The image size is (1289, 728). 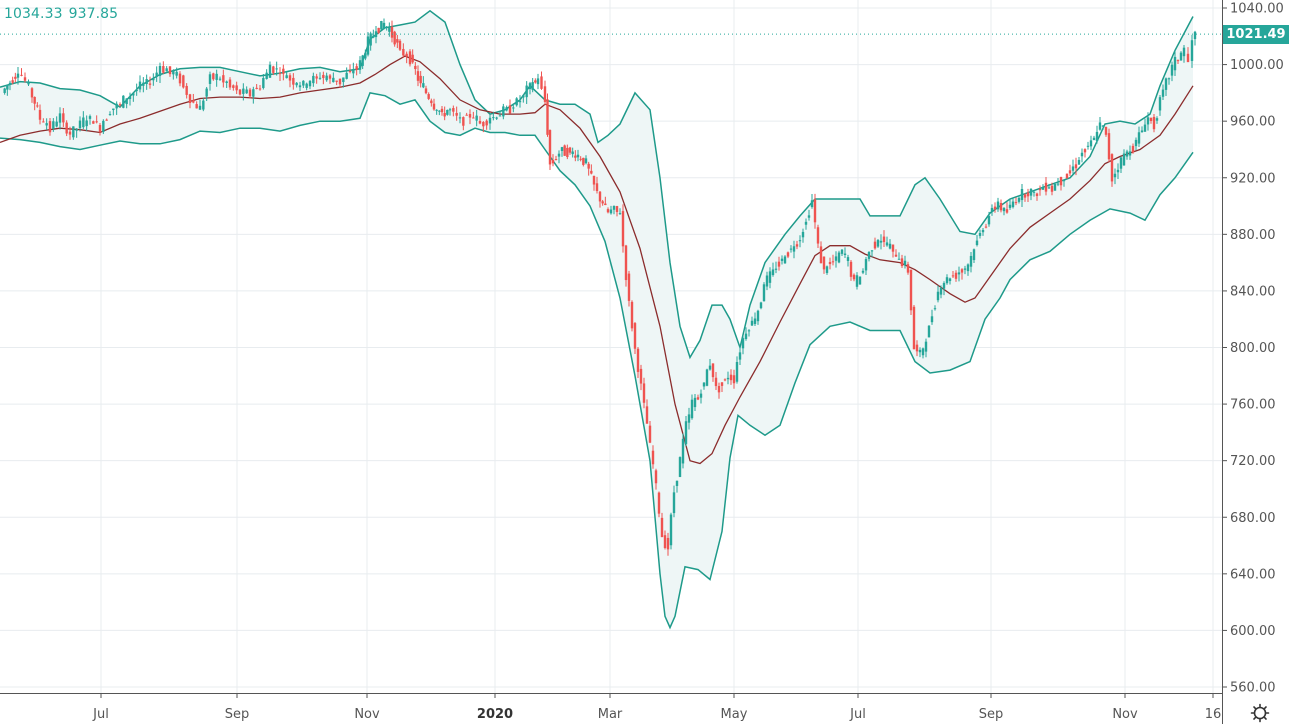 What do you see at coordinates (1253, 461) in the screenshot?
I see `y-tick-label: 720.00` at bounding box center [1253, 461].